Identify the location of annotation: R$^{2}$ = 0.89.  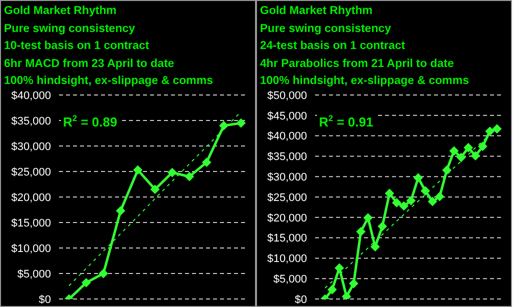
(90, 121).